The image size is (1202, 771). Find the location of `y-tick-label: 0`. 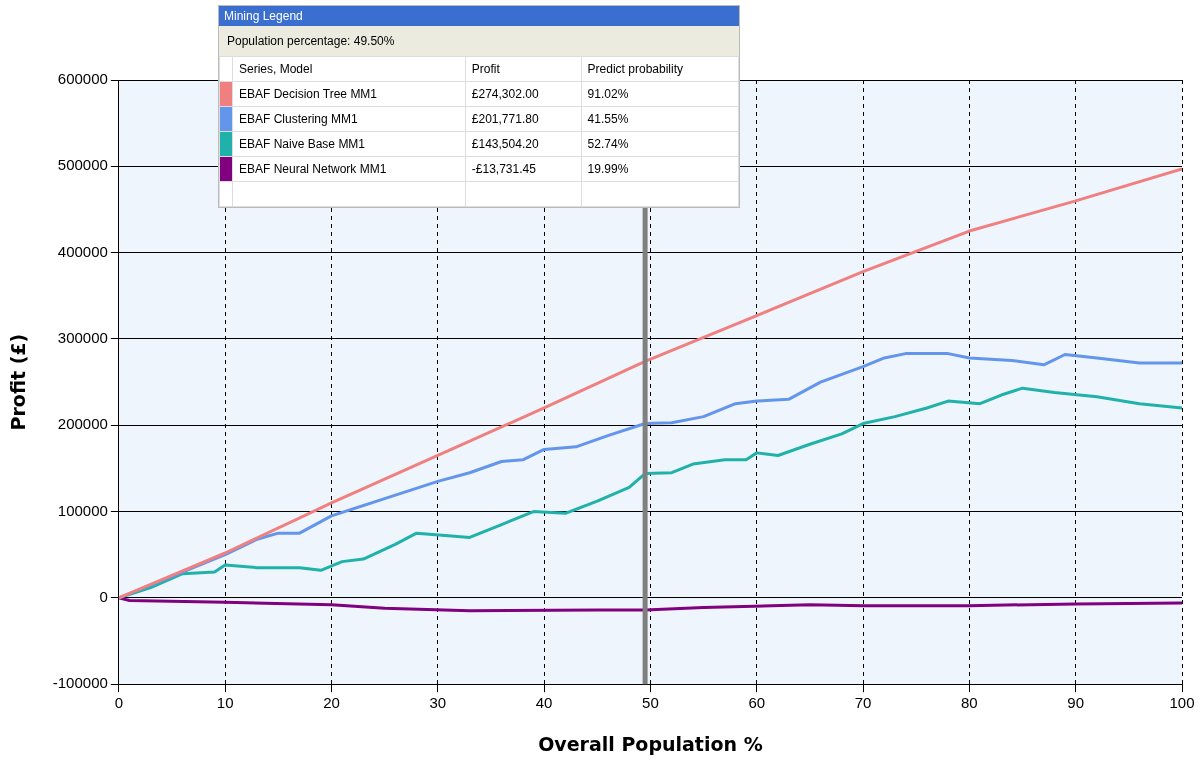

y-tick-label: 0 is located at coordinates (103, 597).